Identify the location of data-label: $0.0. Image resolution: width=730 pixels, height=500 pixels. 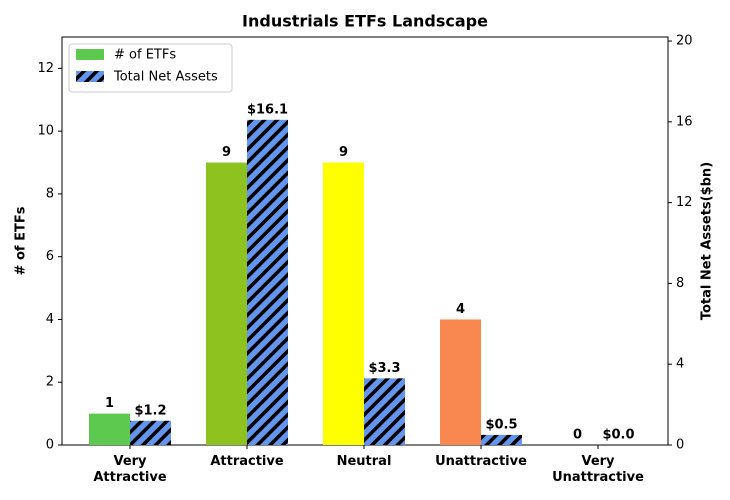
(618, 435).